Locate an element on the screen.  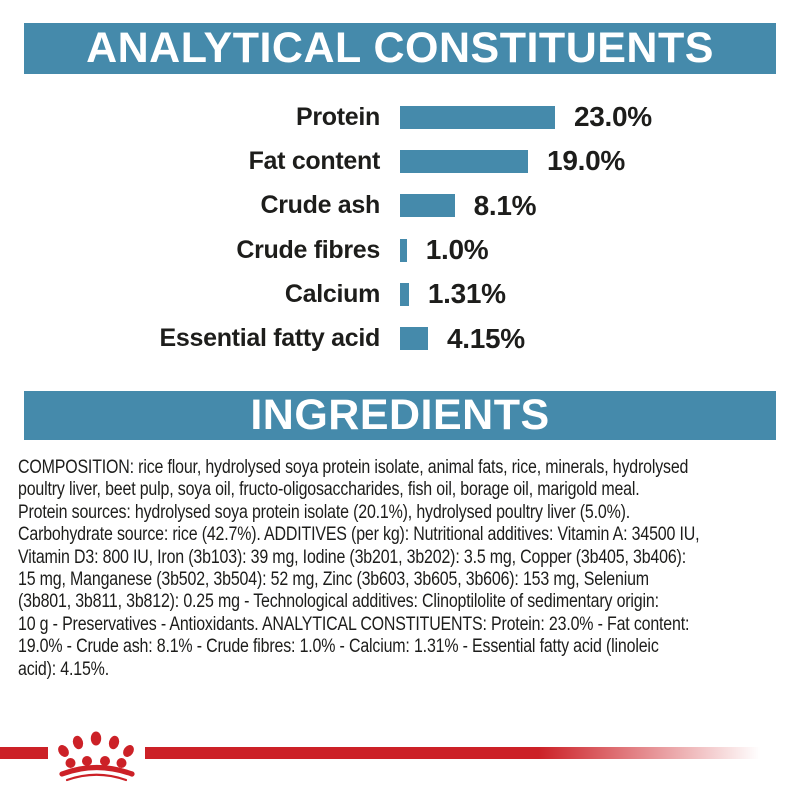
chart-row: Essential fatty acid 4.15% is located at coordinates (400, 338).